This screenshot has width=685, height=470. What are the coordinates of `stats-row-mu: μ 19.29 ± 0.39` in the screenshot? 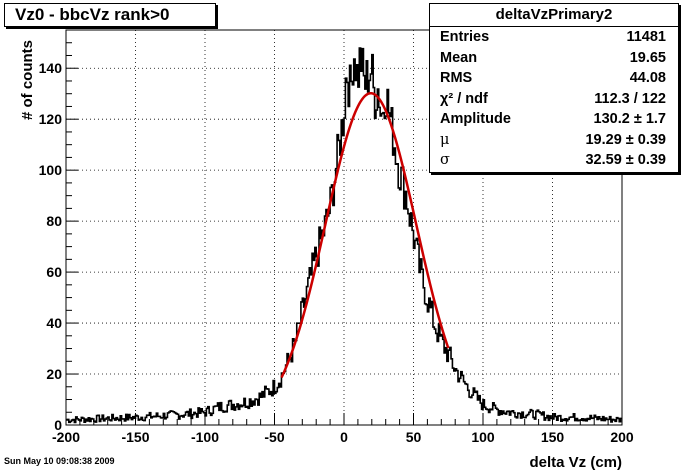 It's located at (554, 140).